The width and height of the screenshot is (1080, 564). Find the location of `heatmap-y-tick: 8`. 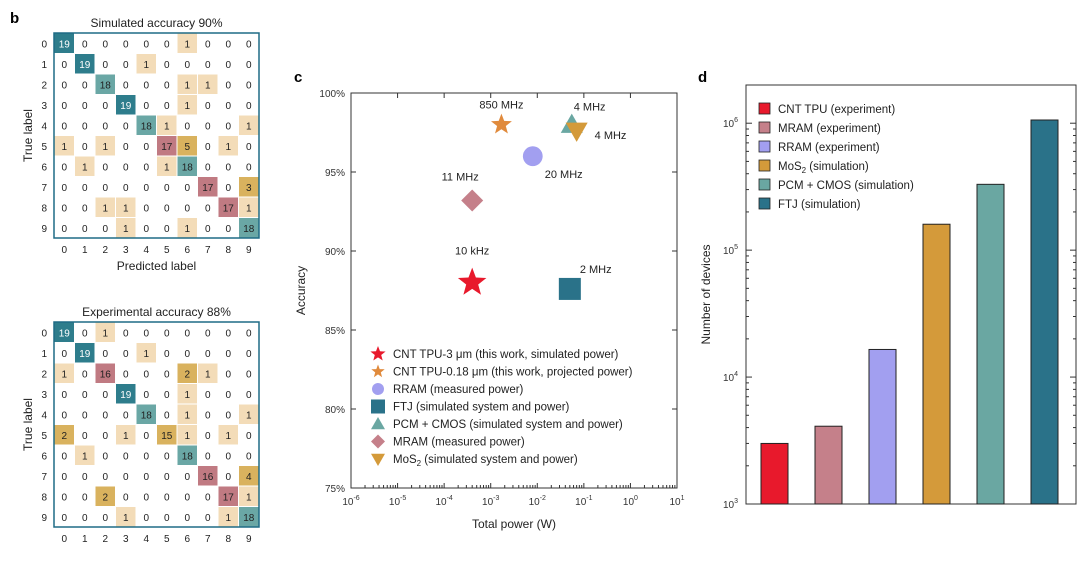

heatmap-y-tick: 8 is located at coordinates (44, 497).